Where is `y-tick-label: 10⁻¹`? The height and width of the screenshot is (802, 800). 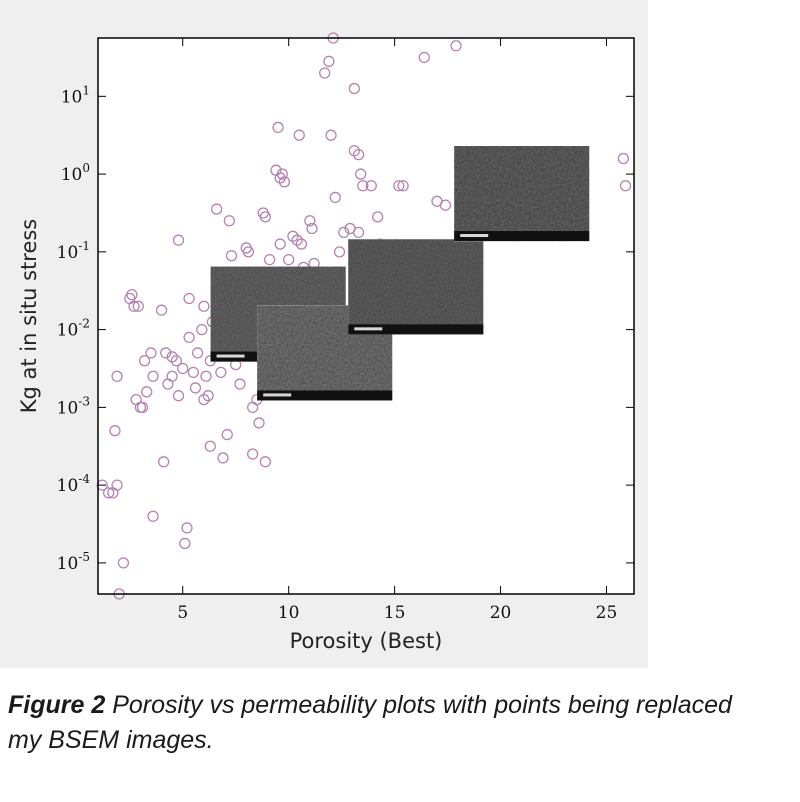 y-tick-label: 10⁻¹ is located at coordinates (73, 251).